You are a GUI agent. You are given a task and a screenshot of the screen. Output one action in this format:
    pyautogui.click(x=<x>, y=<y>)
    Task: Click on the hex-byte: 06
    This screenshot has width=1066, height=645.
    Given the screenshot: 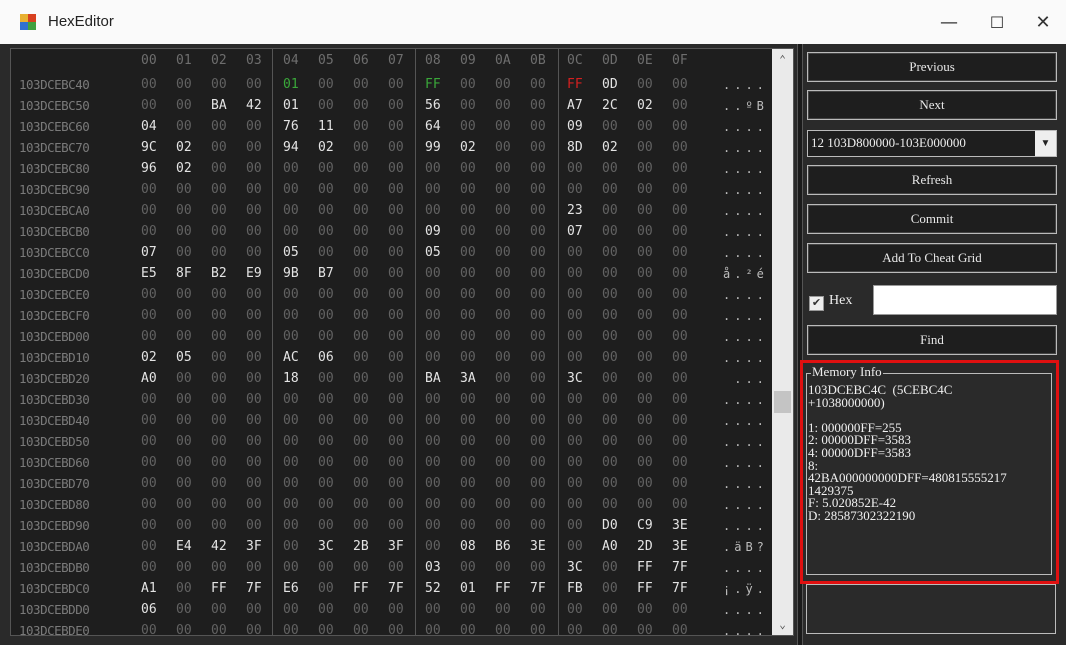 What is the action you would take?
    pyautogui.click(x=149, y=609)
    